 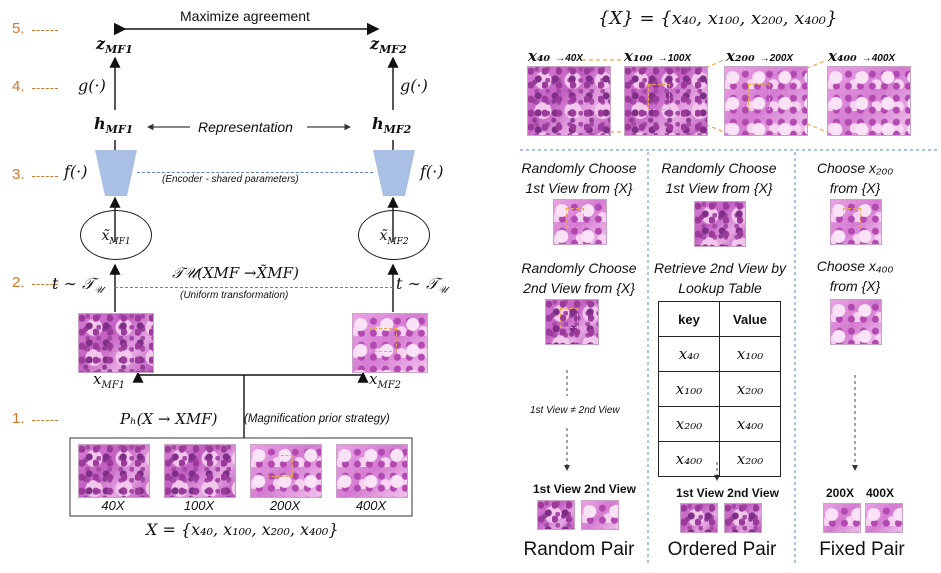 I want to click on mag-label-40x: 40X, so click(x=113, y=505).